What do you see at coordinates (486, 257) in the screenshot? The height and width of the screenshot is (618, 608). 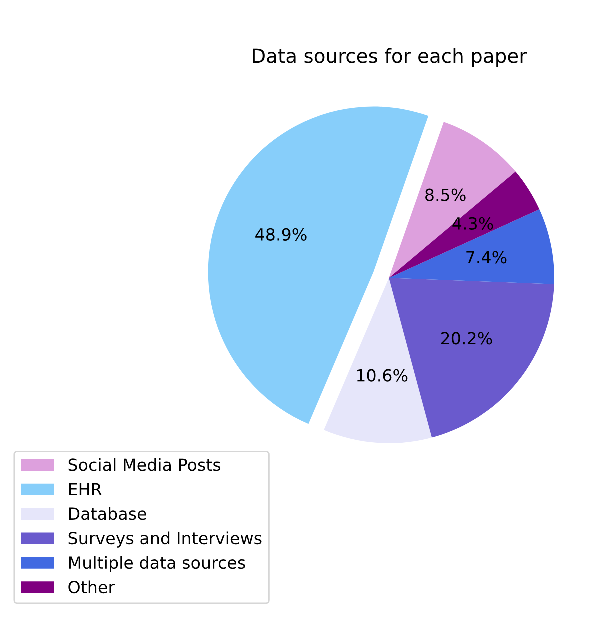 I see `data-label: 7.4%` at bounding box center [486, 257].